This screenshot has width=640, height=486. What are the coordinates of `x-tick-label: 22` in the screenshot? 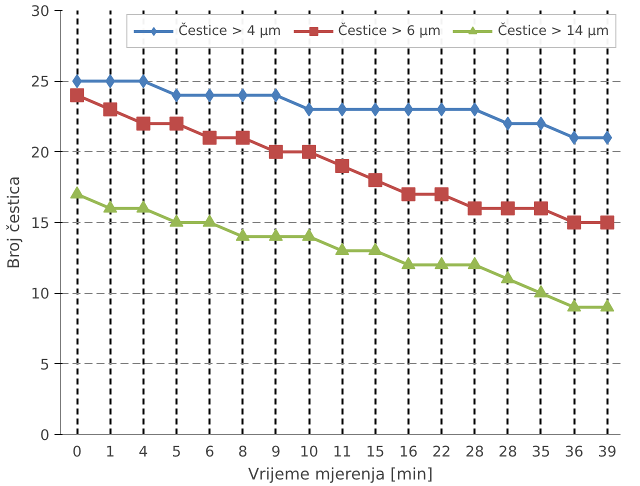 It's located at (441, 452).